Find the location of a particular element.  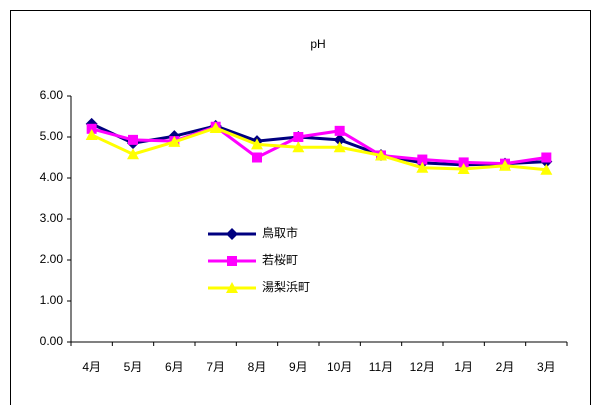

x-tick-label: 1月 is located at coordinates (463, 367).